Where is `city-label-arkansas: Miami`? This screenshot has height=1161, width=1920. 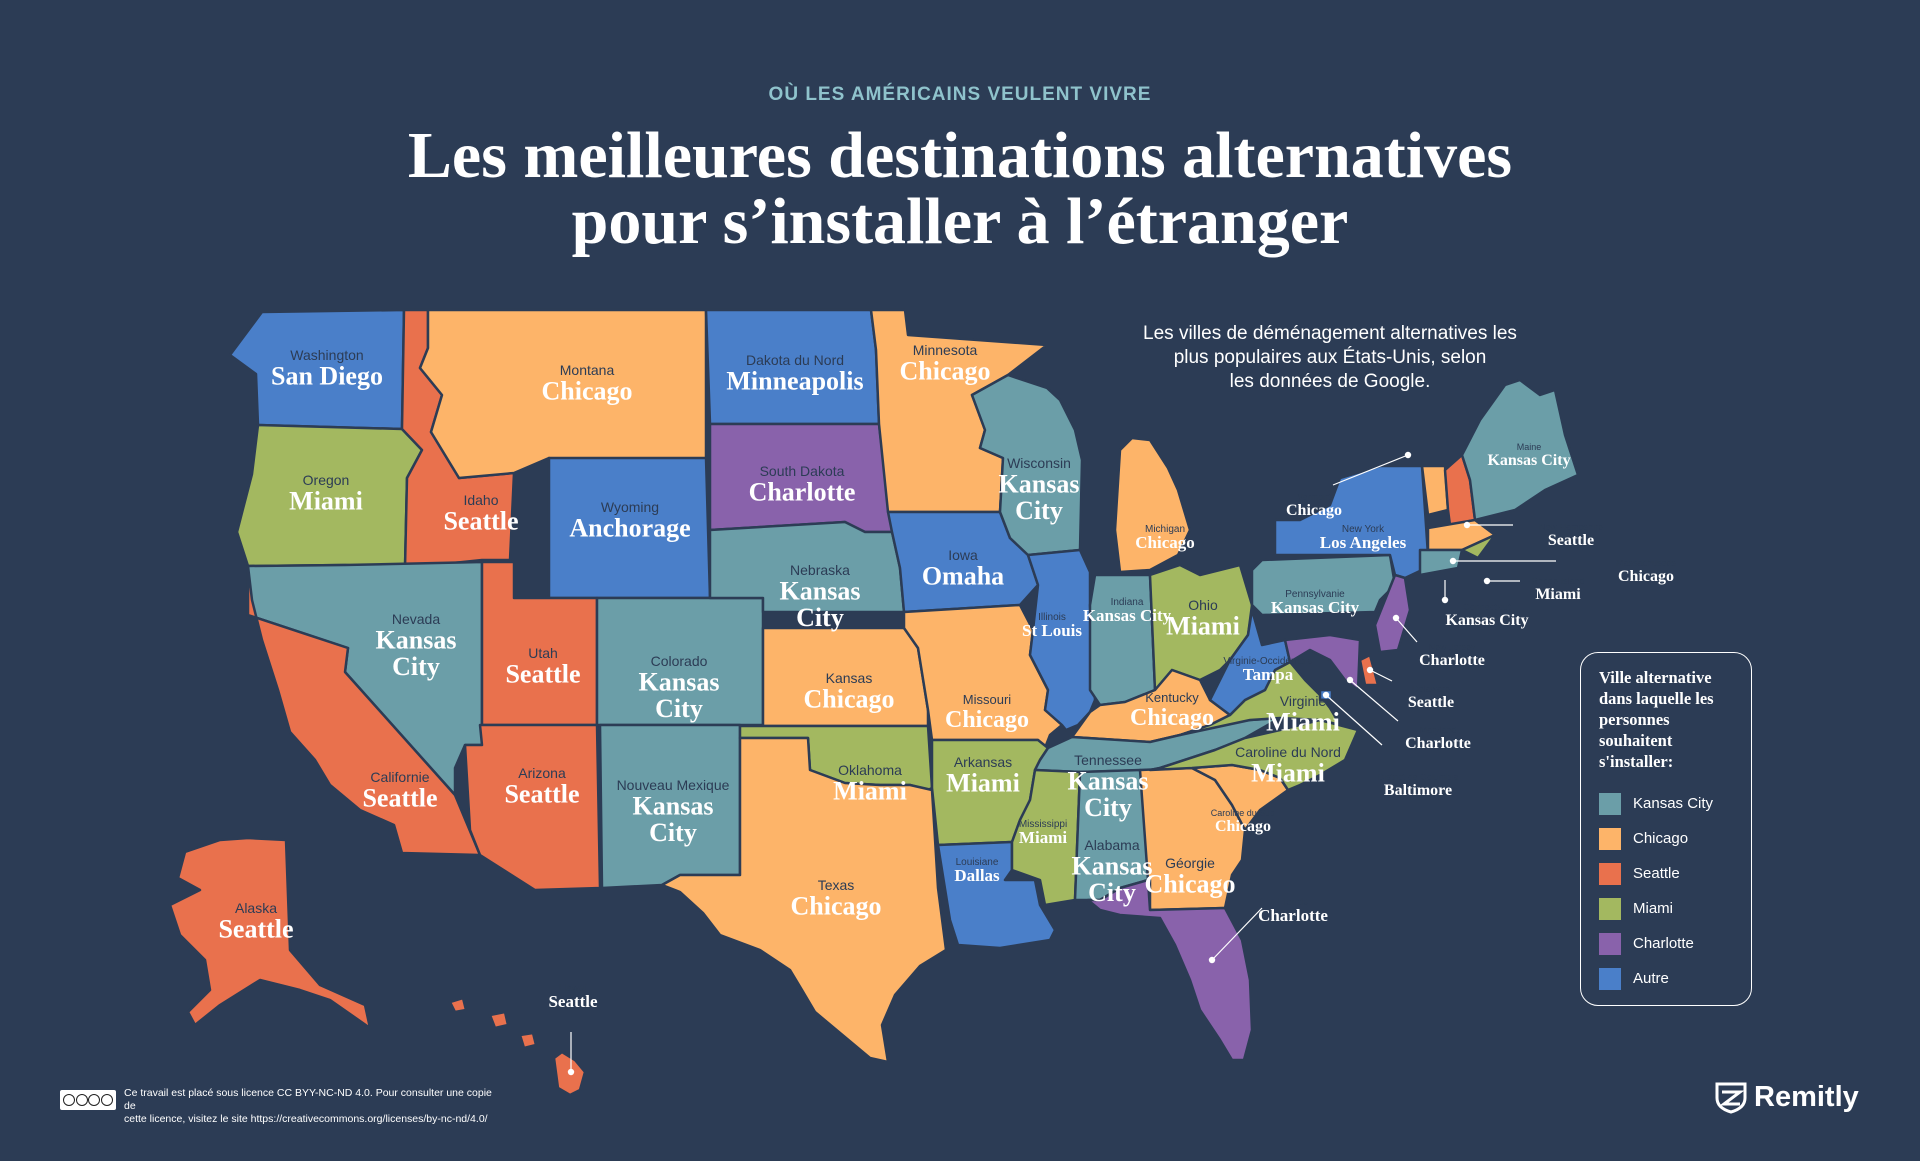
city-label-arkansas: Miami is located at coordinates (983, 783).